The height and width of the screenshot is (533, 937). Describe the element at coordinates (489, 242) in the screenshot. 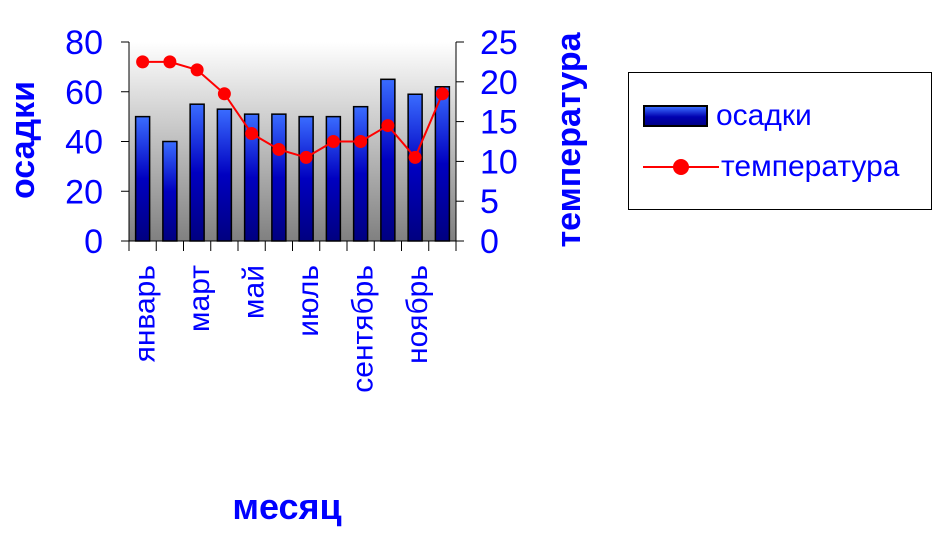

I see `y-right-tick-label: 0` at that location.